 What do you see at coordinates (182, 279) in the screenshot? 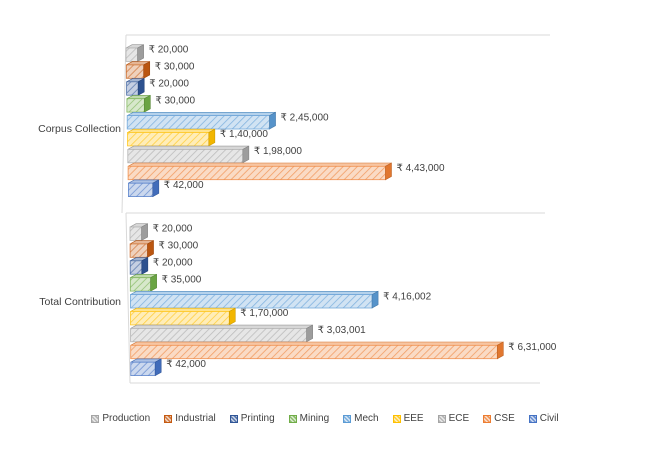
I see `data-label-total-contribution-mining: ₹ 35,000` at bounding box center [182, 279].